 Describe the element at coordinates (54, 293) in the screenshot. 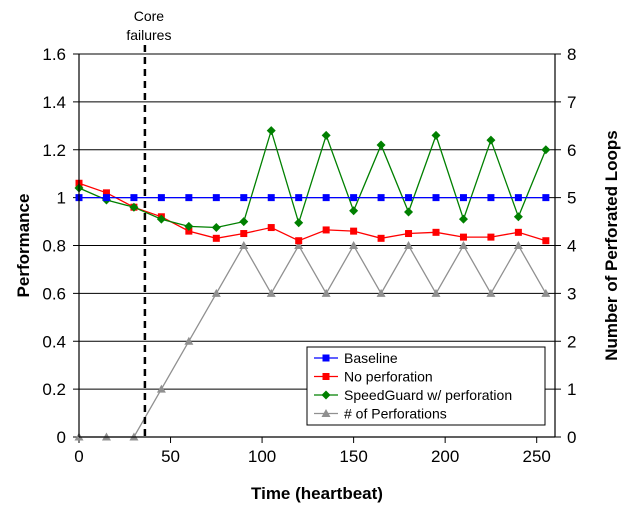

I see `y-tick-label: 0.6` at that location.